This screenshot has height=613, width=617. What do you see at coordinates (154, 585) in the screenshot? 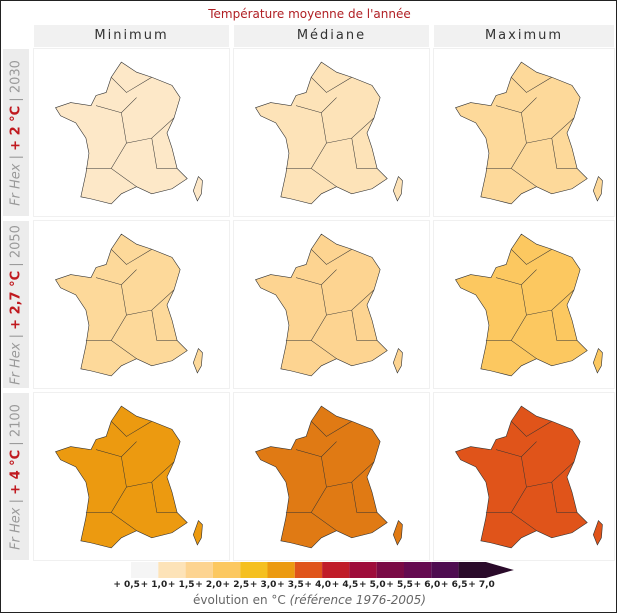
I see `legend-tick-label: + 1,0` at bounding box center [154, 585].